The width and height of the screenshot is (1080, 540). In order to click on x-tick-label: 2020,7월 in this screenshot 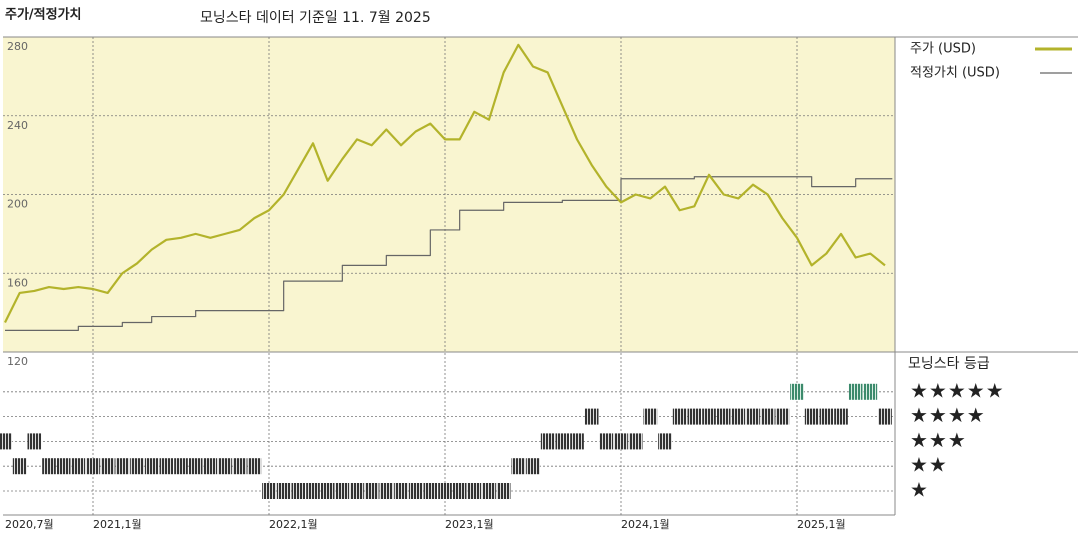, I will do `click(29, 524)`.